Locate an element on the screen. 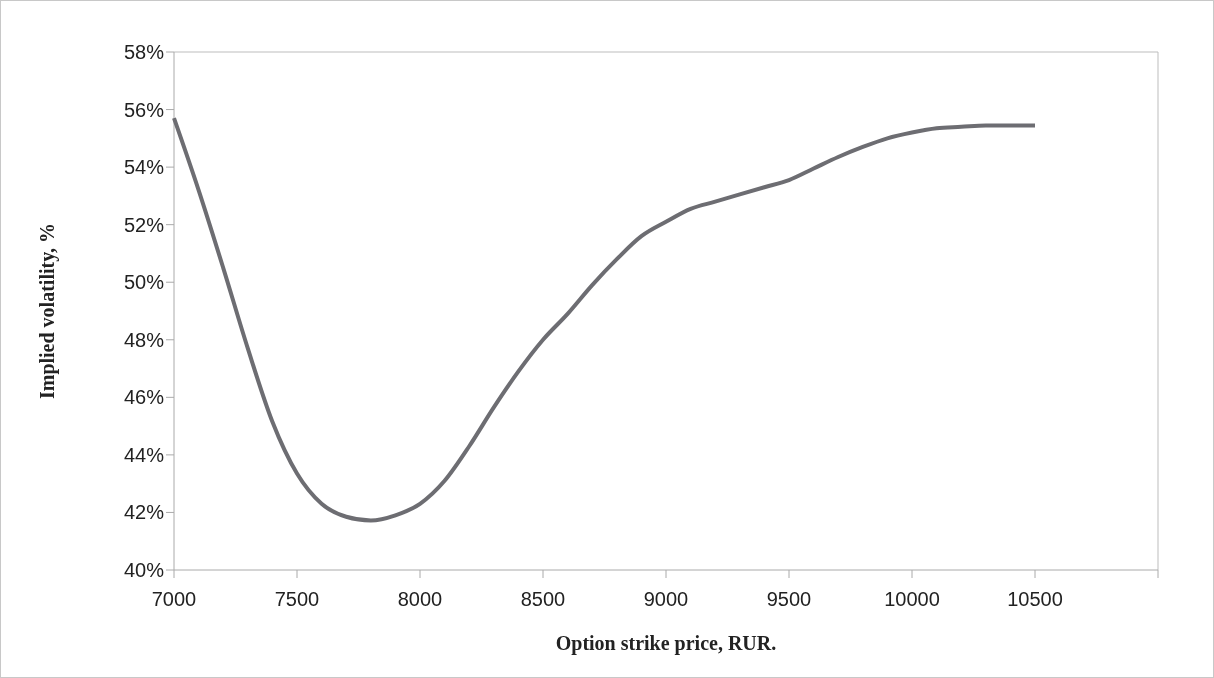 The image size is (1214, 678). x-tick-label: 8000 is located at coordinates (420, 599).